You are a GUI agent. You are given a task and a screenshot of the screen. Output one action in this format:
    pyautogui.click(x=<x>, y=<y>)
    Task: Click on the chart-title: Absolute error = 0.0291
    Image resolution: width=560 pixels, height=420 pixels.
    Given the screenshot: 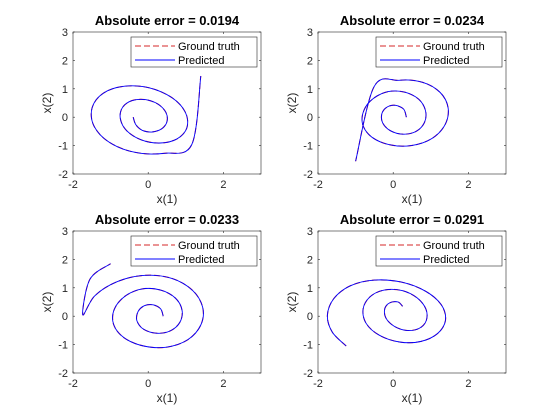 What is the action you would take?
    pyautogui.click(x=412, y=219)
    